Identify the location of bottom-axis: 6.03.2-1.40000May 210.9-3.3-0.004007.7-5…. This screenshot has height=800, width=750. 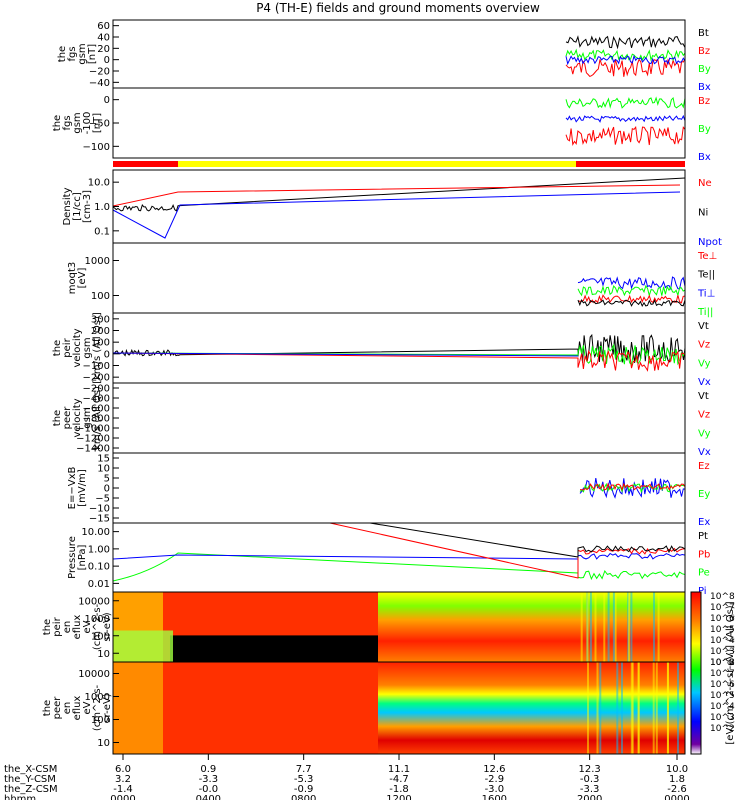
(347, 777).